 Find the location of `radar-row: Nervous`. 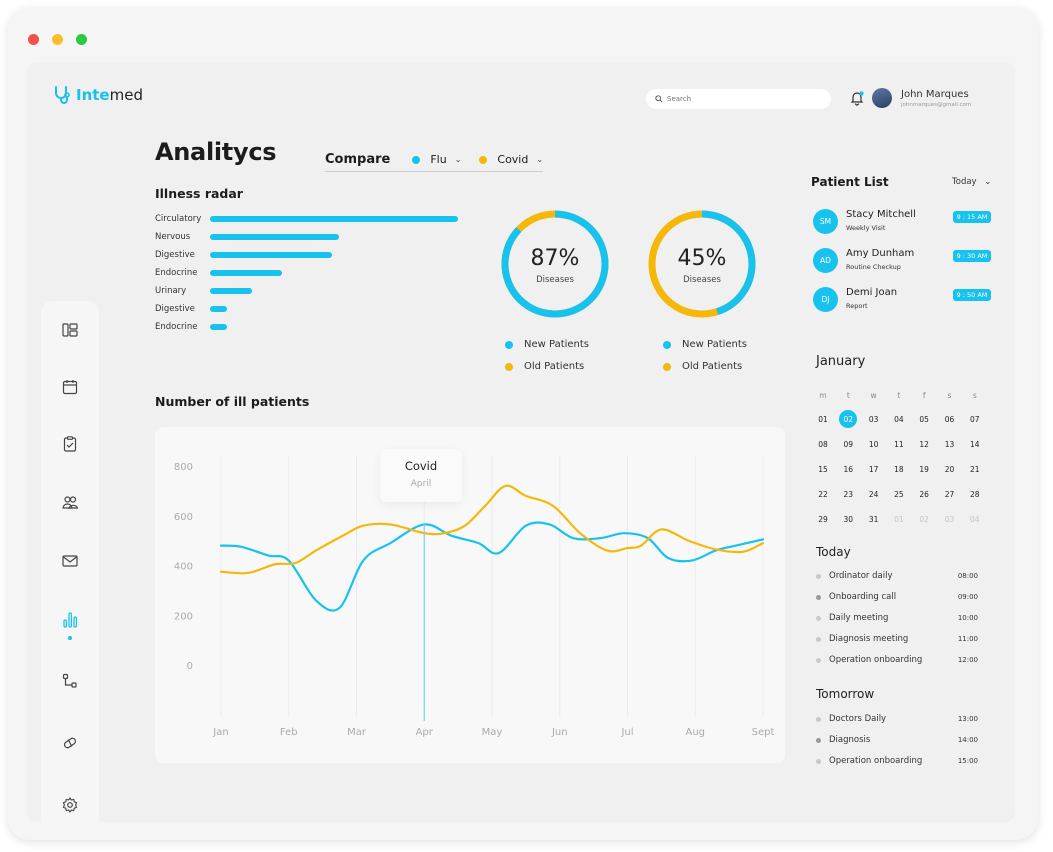

radar-row: Nervous is located at coordinates (247, 237).